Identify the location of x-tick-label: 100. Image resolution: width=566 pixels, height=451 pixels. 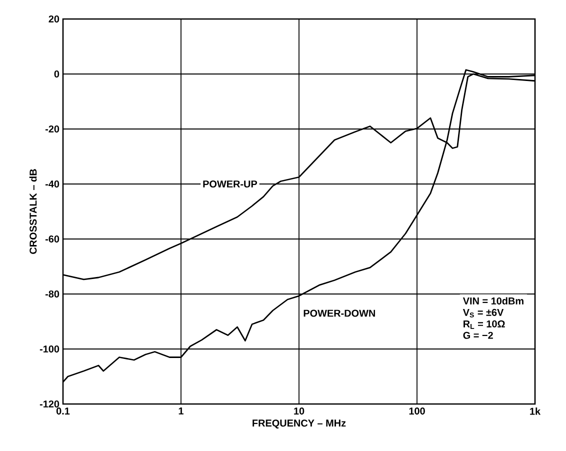
(417, 411).